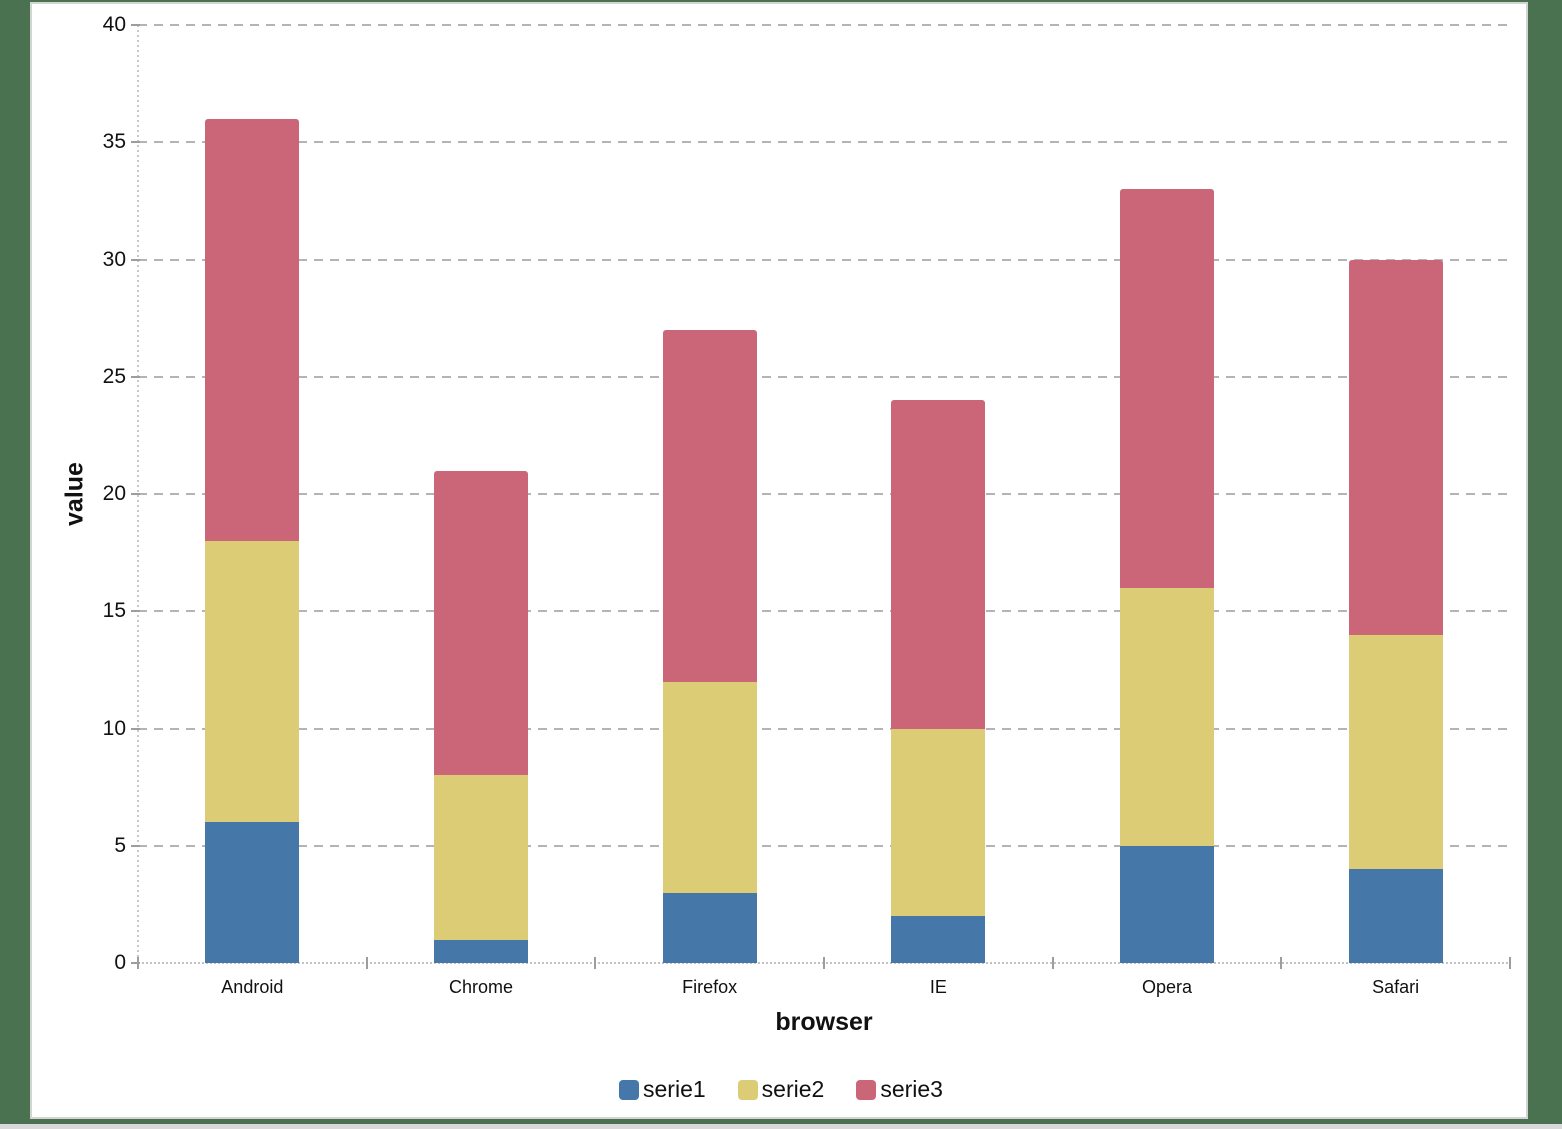 The height and width of the screenshot is (1129, 1562). Describe the element at coordinates (709, 787) in the screenshot. I see `bar-segment-firefox-serie2` at that location.